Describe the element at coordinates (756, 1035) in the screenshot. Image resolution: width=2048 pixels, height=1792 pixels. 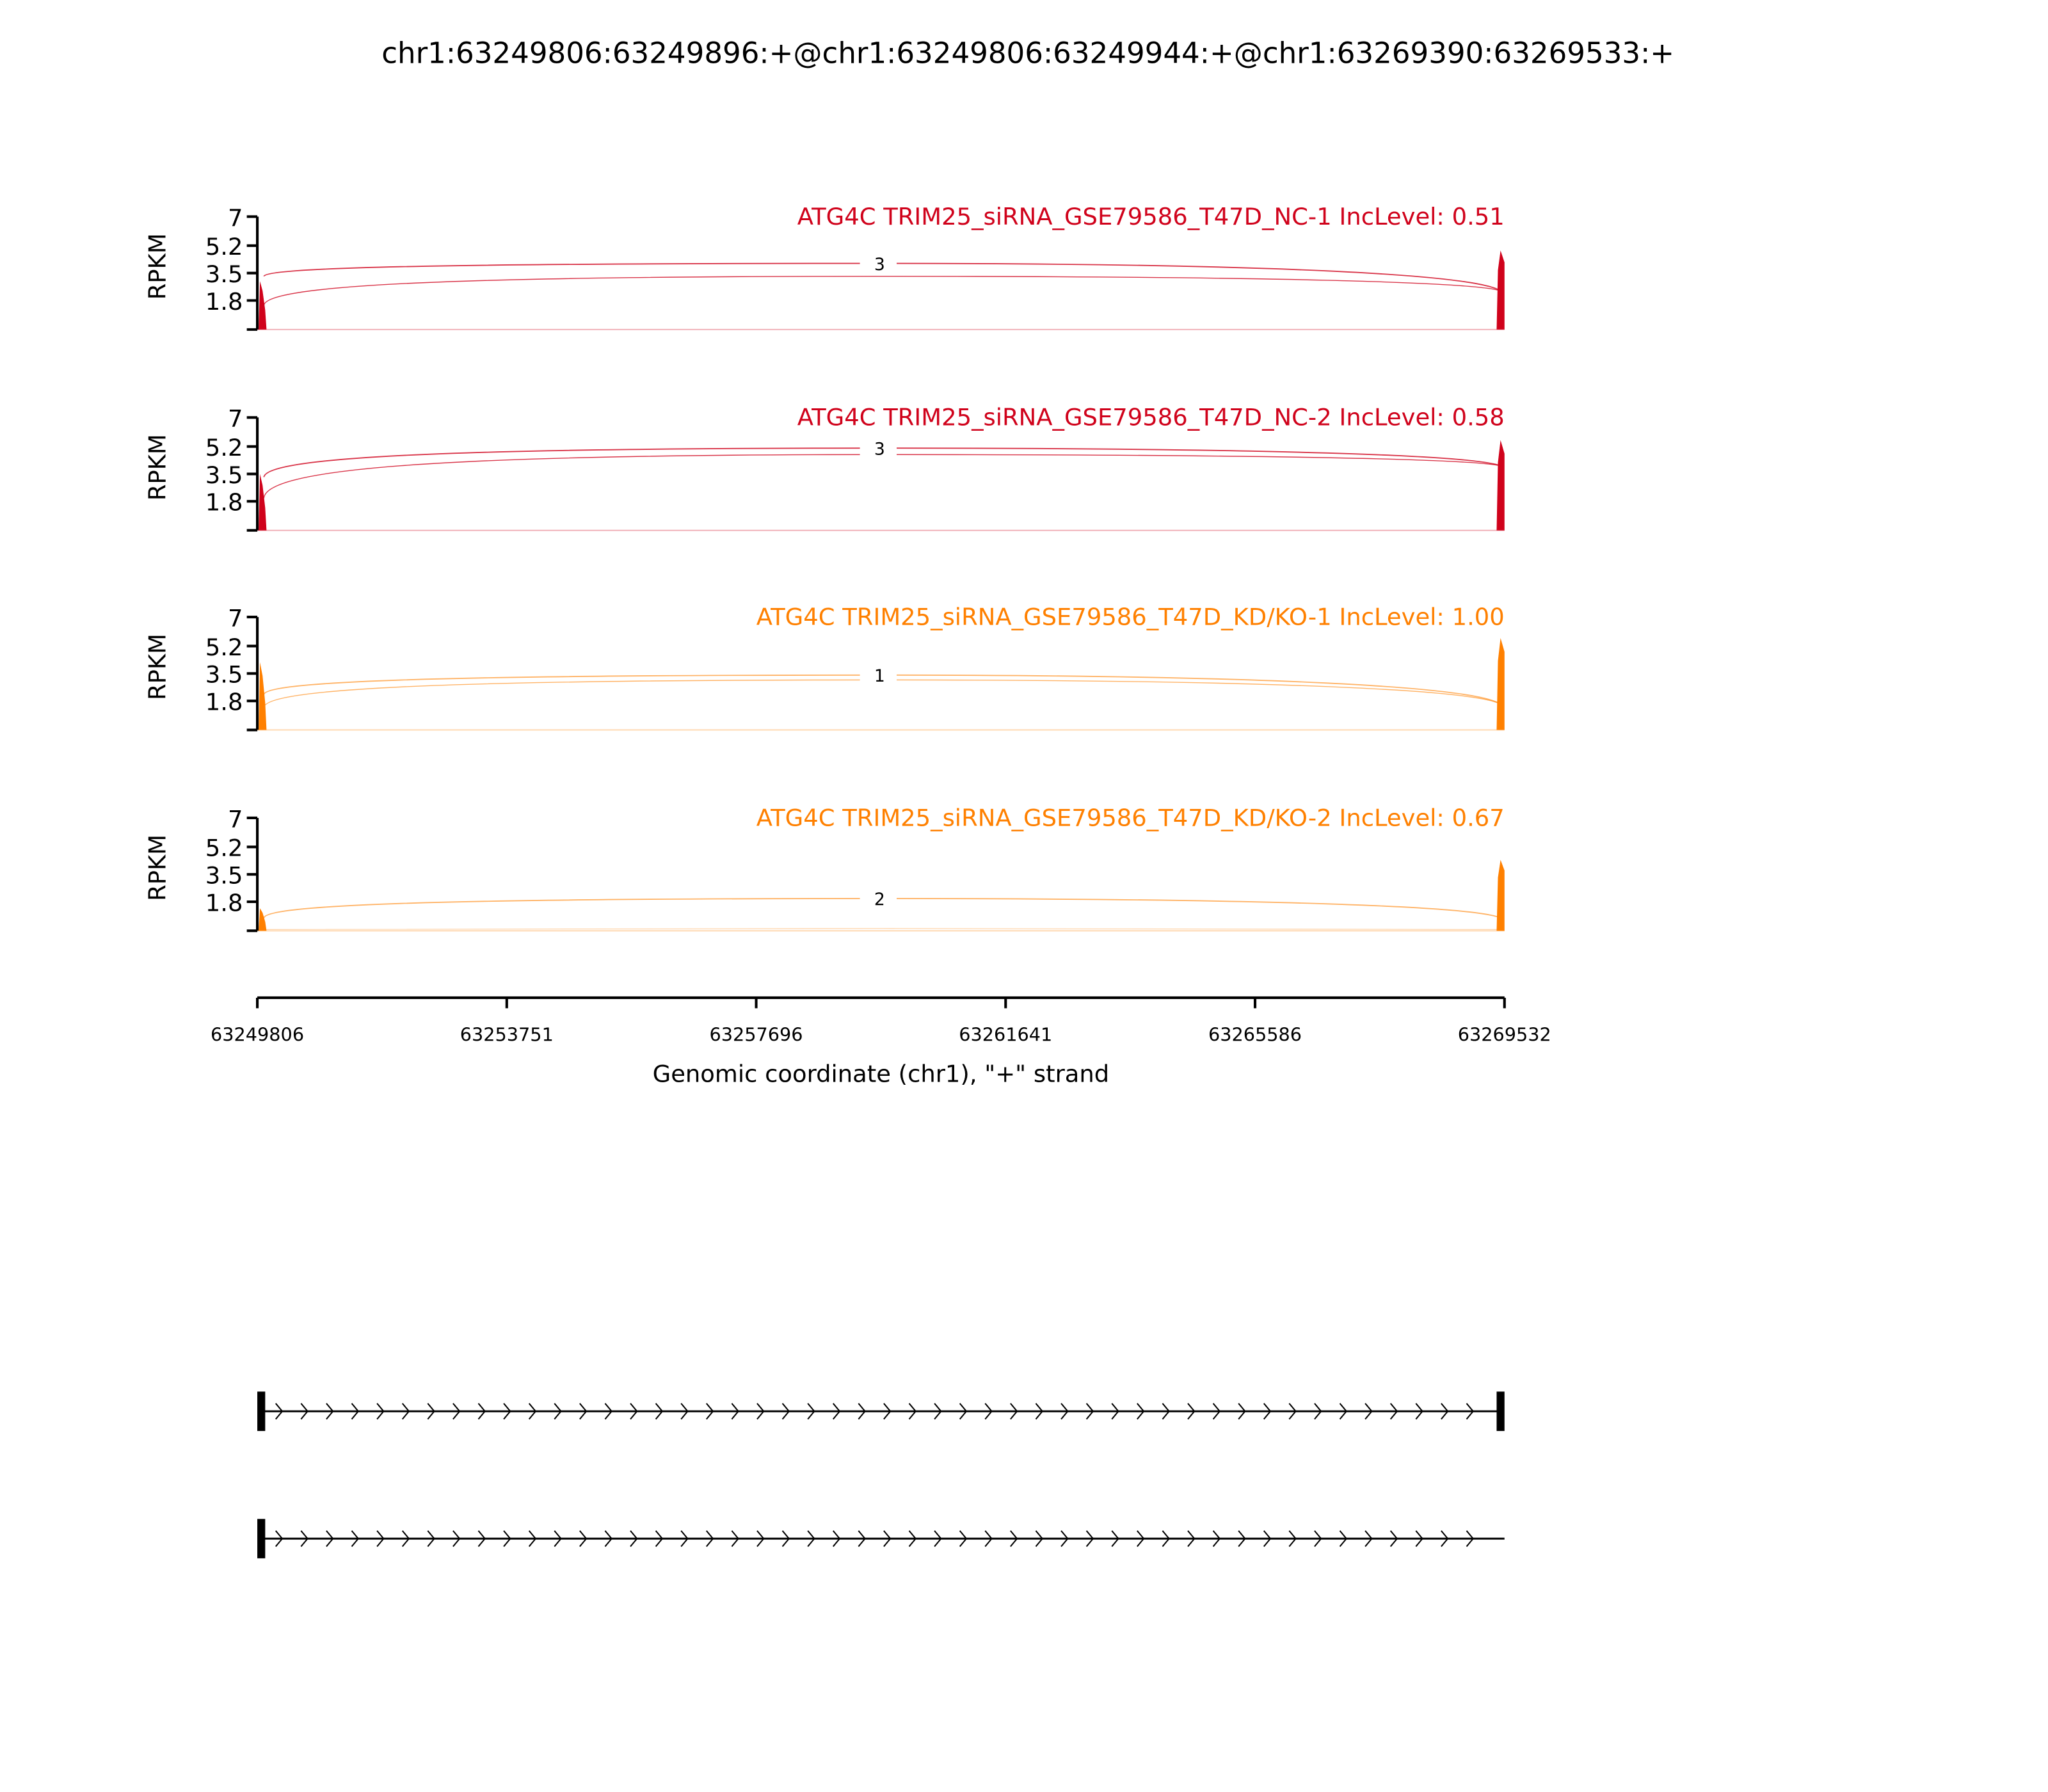
I see `x-tick-label: 63257696` at that location.